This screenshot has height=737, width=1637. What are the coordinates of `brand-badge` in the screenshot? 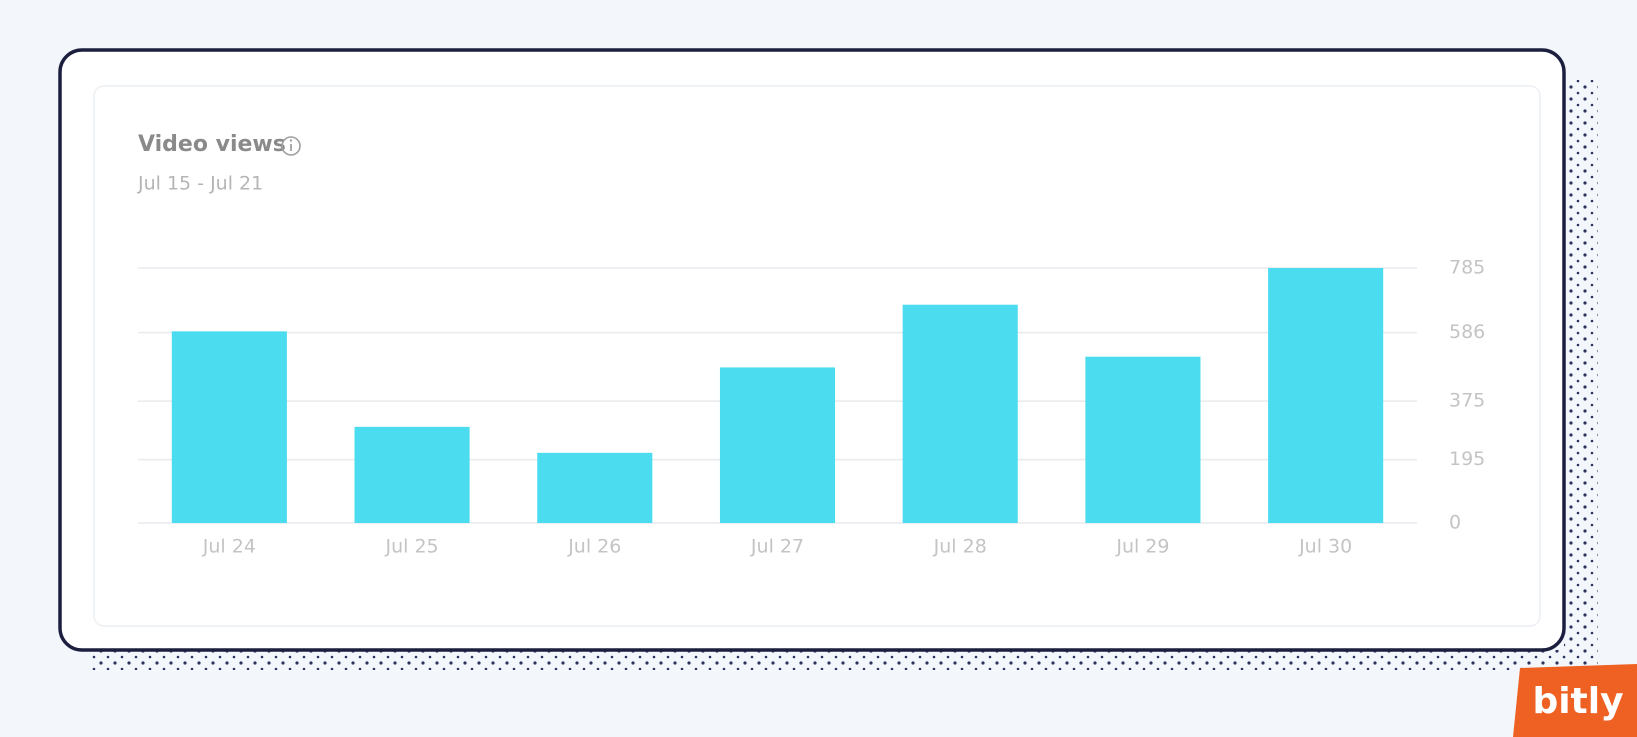 It's located at (1575, 700).